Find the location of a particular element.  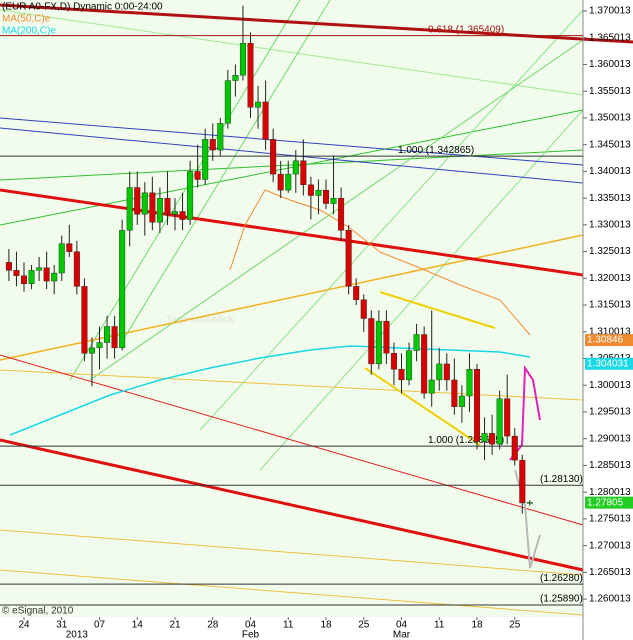

copyright: © eSignal, 2010 is located at coordinates (38, 611).